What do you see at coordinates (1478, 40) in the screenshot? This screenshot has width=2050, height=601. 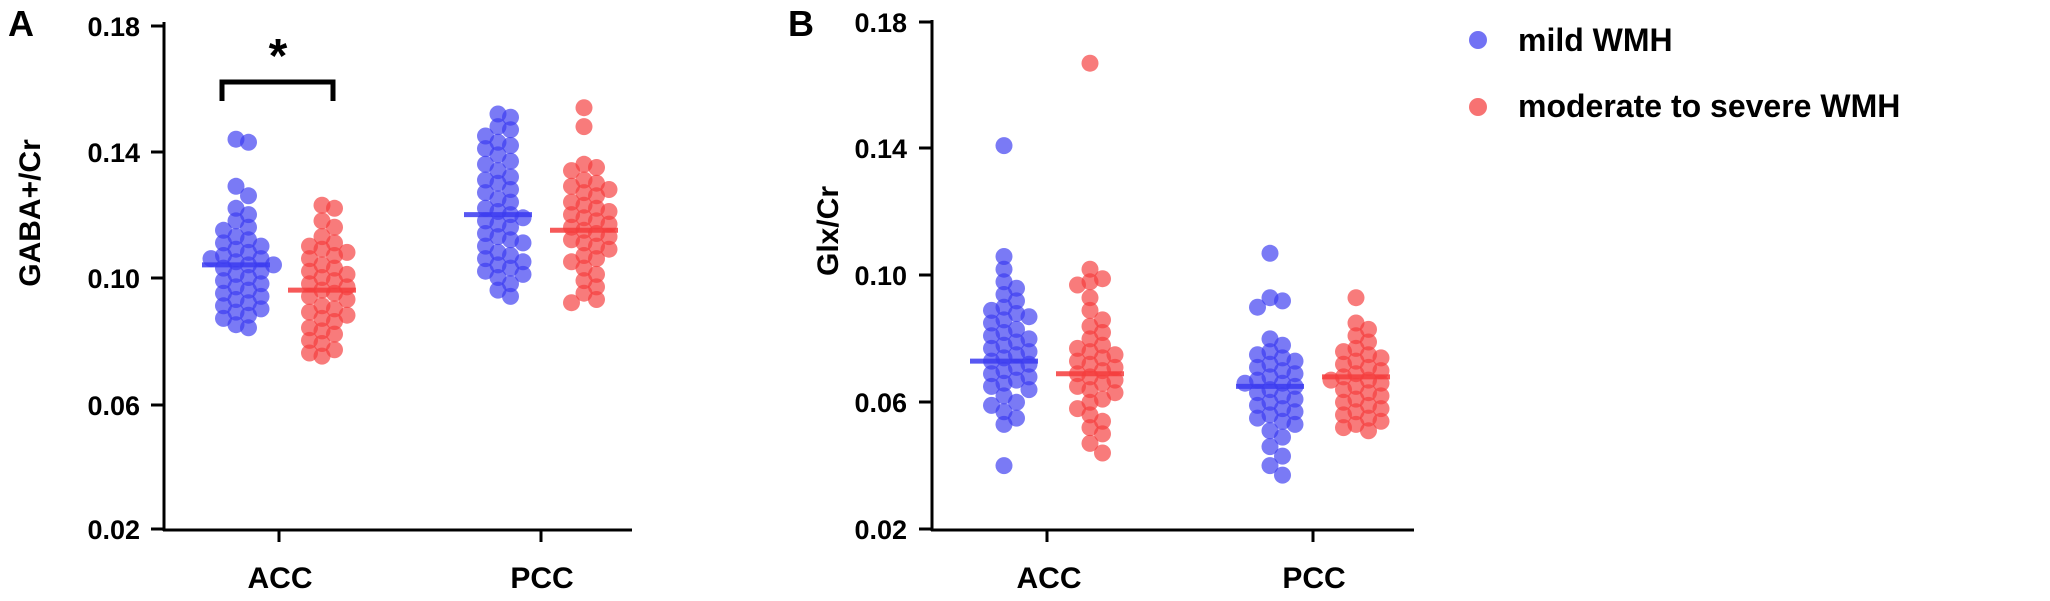 I see `legend-marker-mild` at bounding box center [1478, 40].